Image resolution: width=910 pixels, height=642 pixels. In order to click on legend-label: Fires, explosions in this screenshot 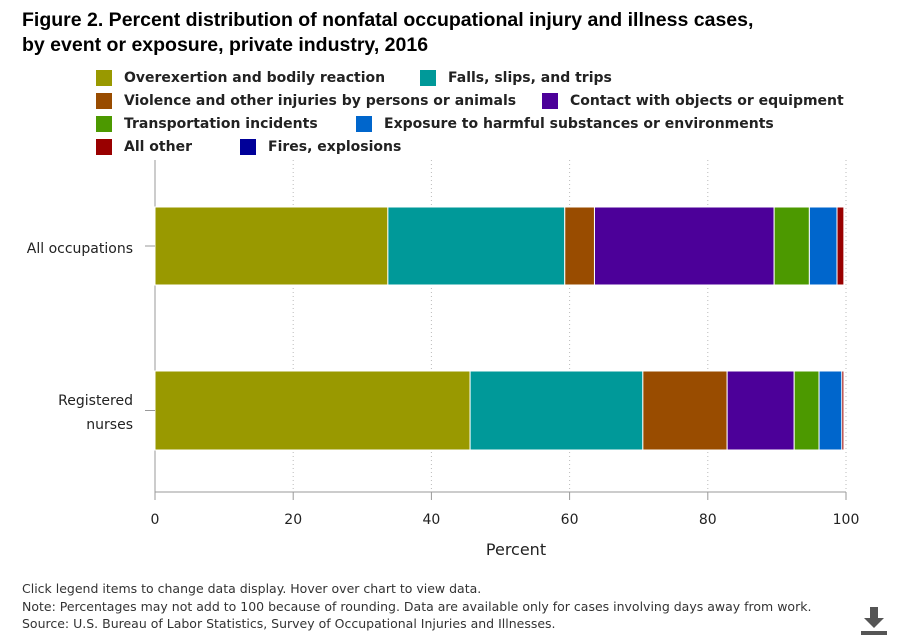, I will do `click(335, 147)`.